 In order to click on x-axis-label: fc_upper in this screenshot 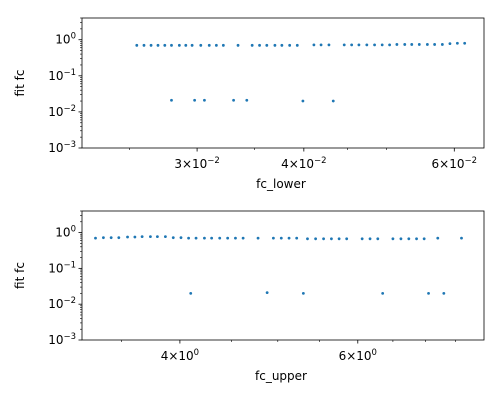, I will do `click(281, 376)`.